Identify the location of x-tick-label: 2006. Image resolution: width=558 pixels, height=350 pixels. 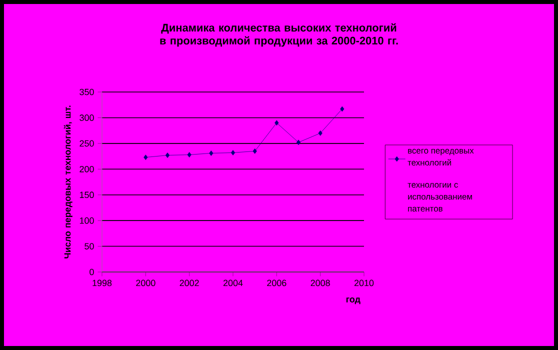
(276, 283).